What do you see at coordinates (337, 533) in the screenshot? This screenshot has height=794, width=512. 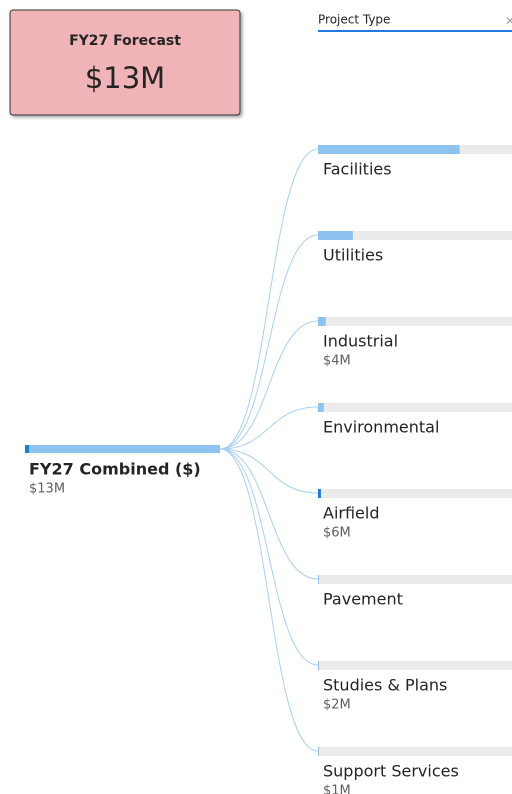 I see `node-value: $6M` at bounding box center [337, 533].